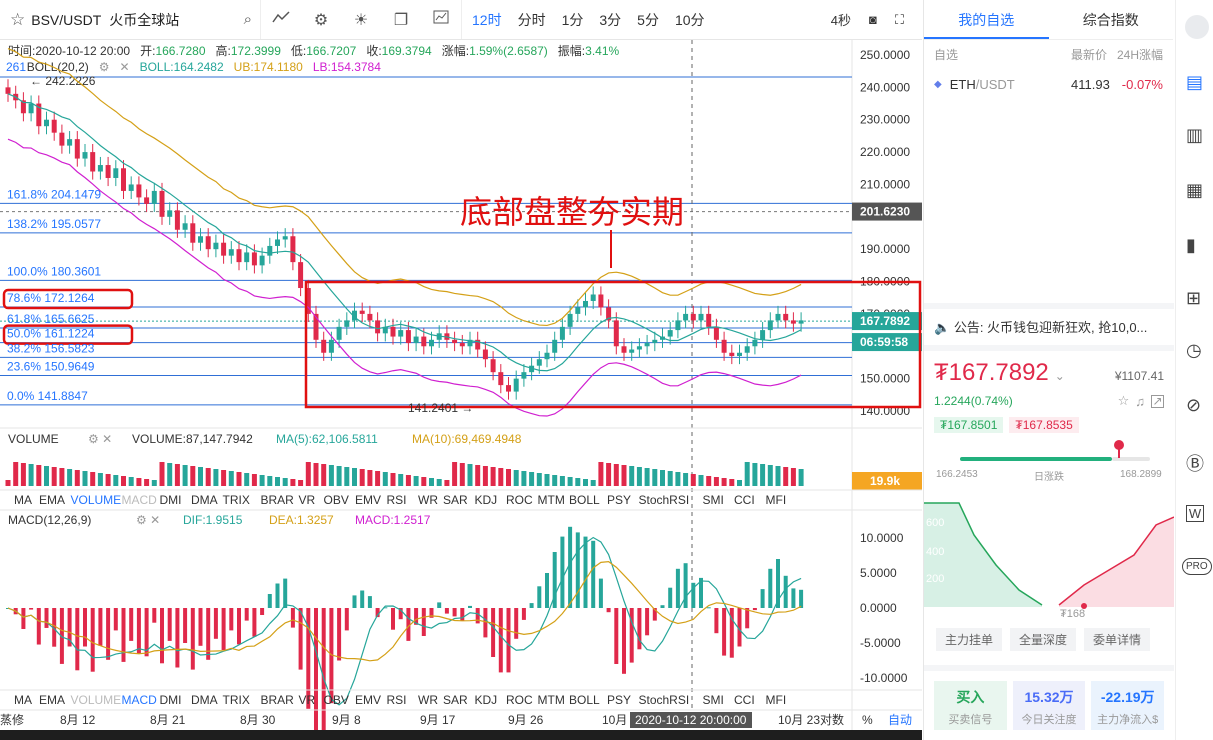 Image resolution: width=1213 pixels, height=740 pixels. Describe the element at coordinates (1123, 400) in the screenshot. I see `star-outline-icon: ☆` at that location.